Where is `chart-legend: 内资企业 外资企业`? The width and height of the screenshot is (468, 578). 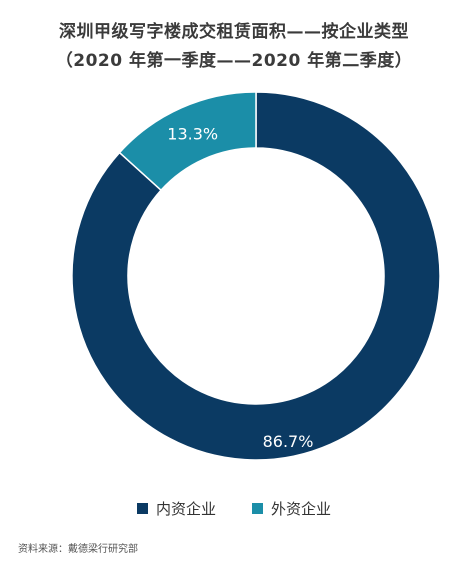 chart-legend: 内资企业 外资企业 is located at coordinates (234, 508).